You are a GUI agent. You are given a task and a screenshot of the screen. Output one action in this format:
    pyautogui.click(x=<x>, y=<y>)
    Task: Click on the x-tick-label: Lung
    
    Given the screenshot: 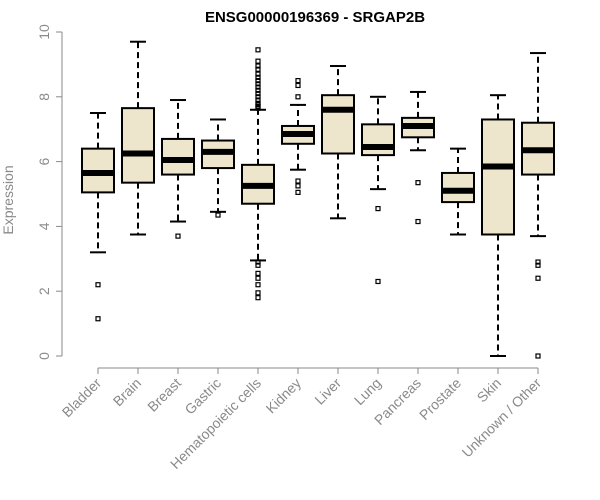 What is the action you would take?
    pyautogui.click(x=367, y=391)
    